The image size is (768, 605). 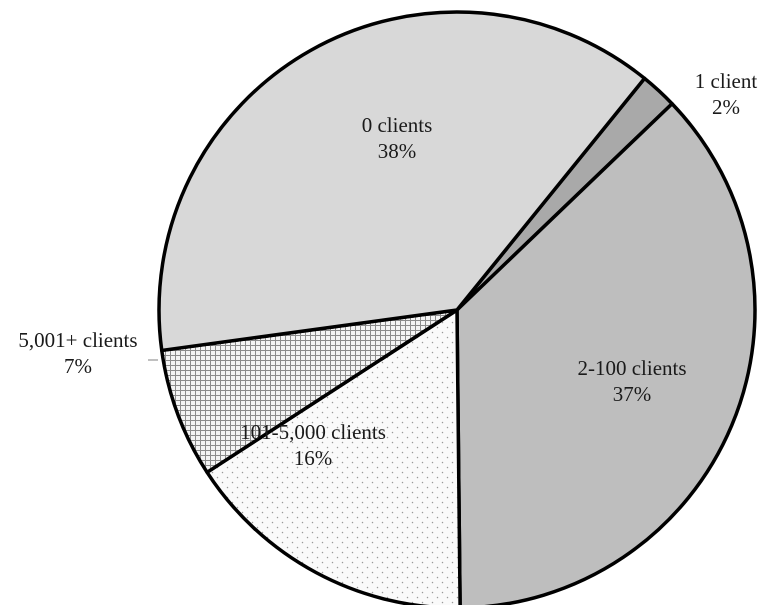 I want to click on slice-label-percent-2-100-clients: 37%, so click(x=632, y=394).